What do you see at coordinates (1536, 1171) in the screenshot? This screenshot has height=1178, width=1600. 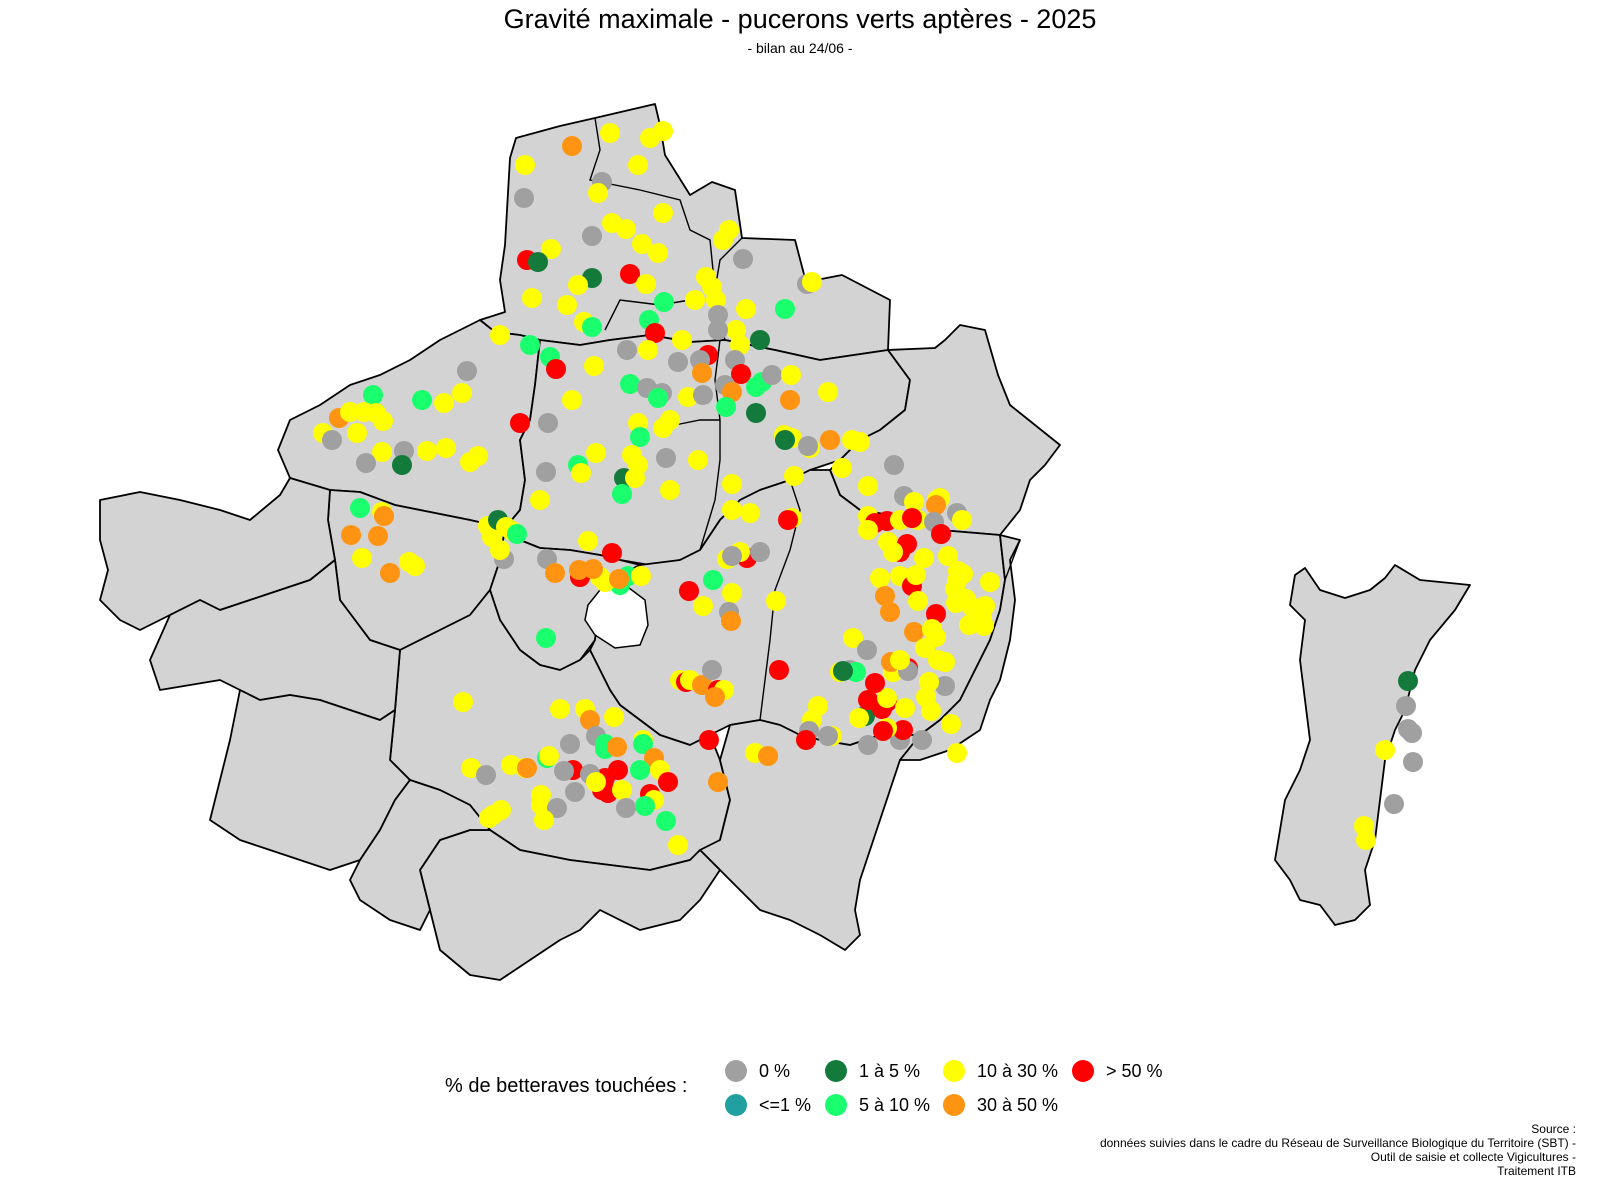 I see `source-line-4: Traitement ITB` at bounding box center [1536, 1171].